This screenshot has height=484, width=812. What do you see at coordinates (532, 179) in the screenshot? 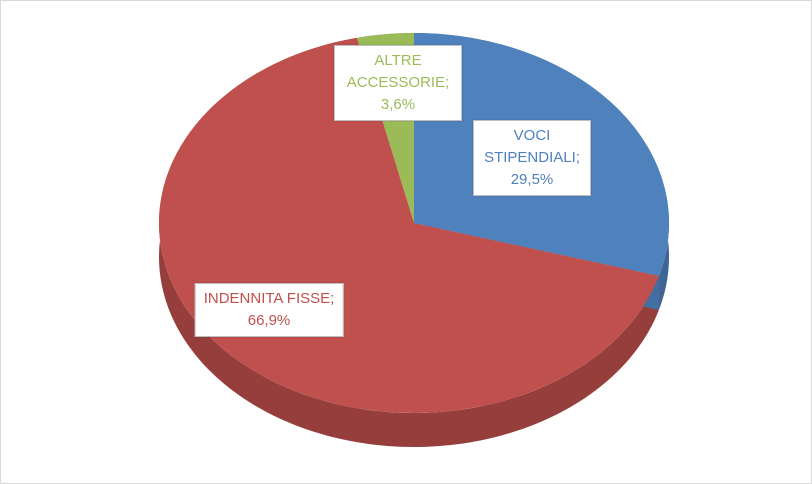
I see `label-value: 29,5%` at bounding box center [532, 179].